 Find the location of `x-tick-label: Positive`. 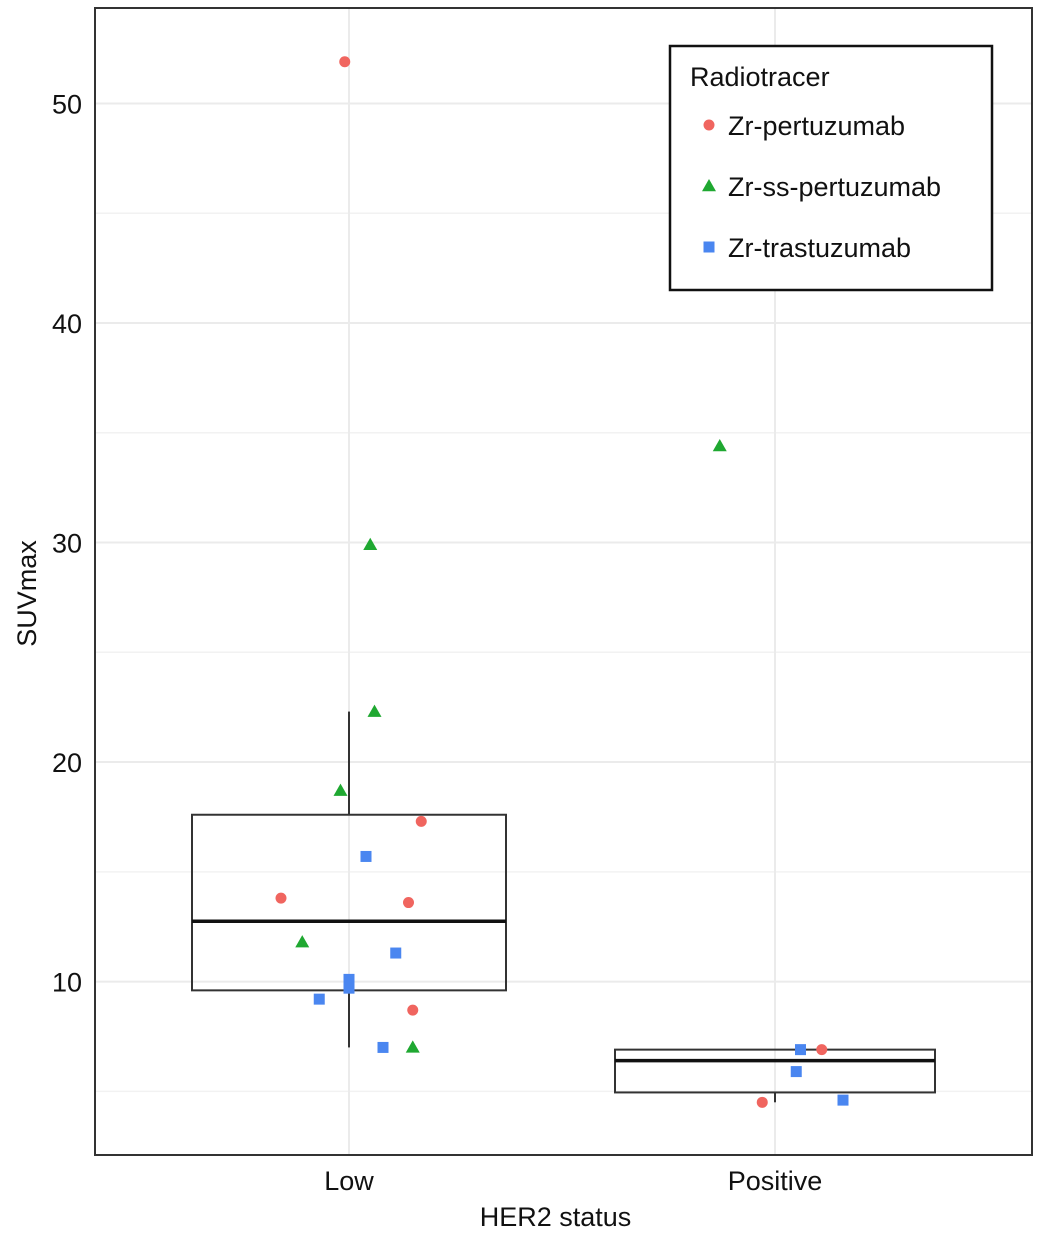

x-tick-label: Positive is located at coordinates (775, 1181).